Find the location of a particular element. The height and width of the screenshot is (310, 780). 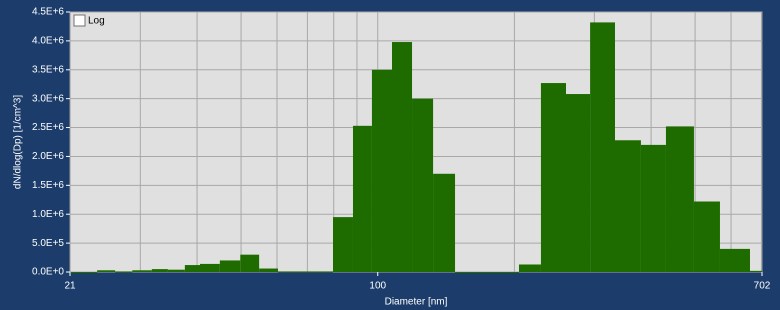

y-axis-label: dN/dlog(Dp) [1/cm^3] is located at coordinates (18, 142).